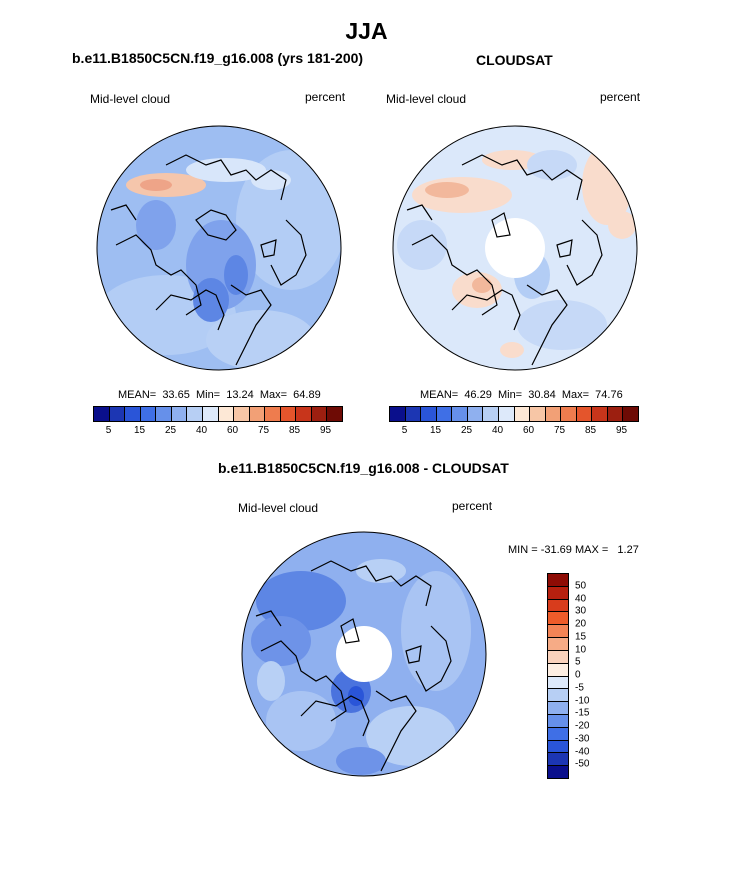 This screenshot has width=733, height=882. What do you see at coordinates (217, 431) in the screenshot?
I see `panel-1-colorbar-ticks: 5 15 25 40 60 75 85 95` at bounding box center [217, 431].